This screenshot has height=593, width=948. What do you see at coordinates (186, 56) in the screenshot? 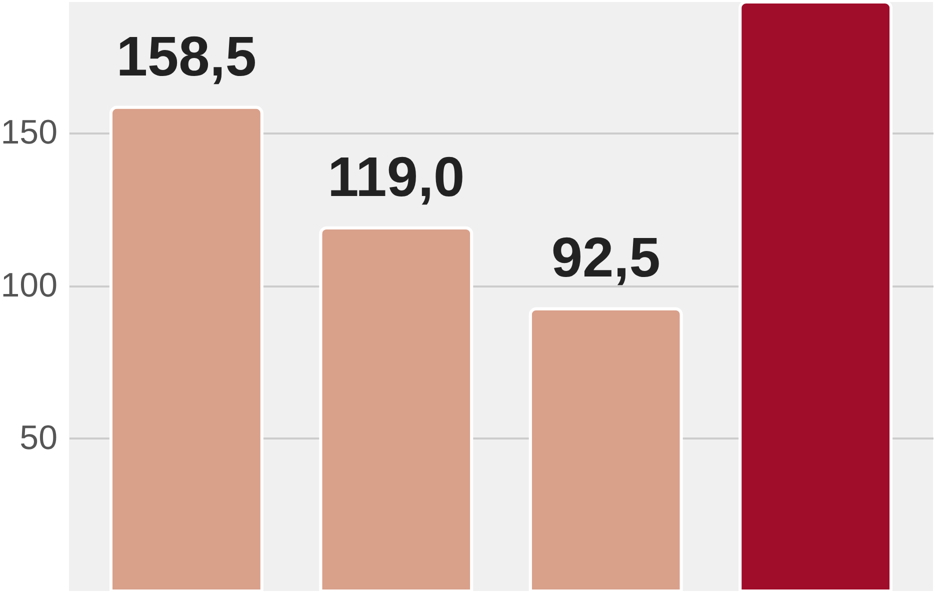
I see `data-label: 158,5` at bounding box center [186, 56].